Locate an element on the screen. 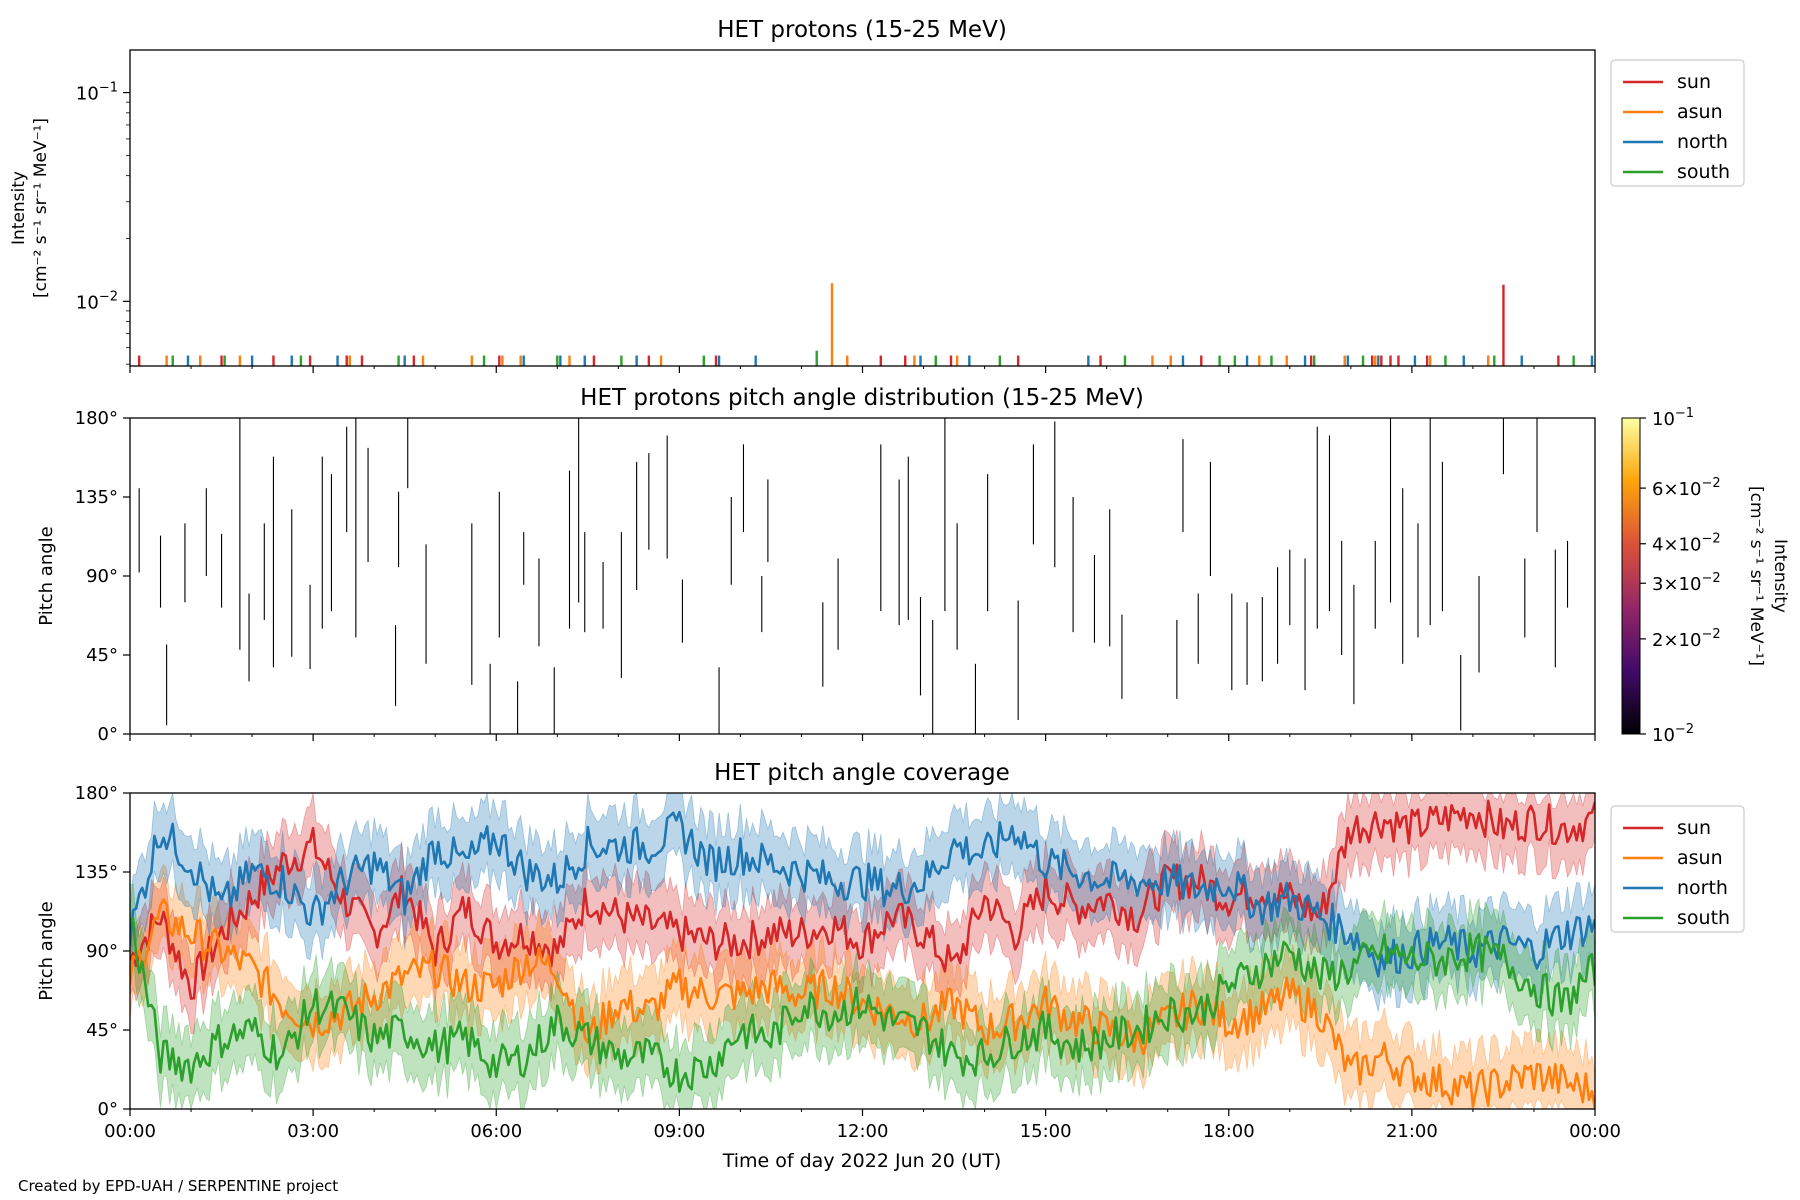 Image resolution: width=1800 pixels, height=1200 pixels. colorbar-label-line2: [cm⁻² s⁻¹ sr⁻¹ MeV⁻¹] is located at coordinates (1756, 576).